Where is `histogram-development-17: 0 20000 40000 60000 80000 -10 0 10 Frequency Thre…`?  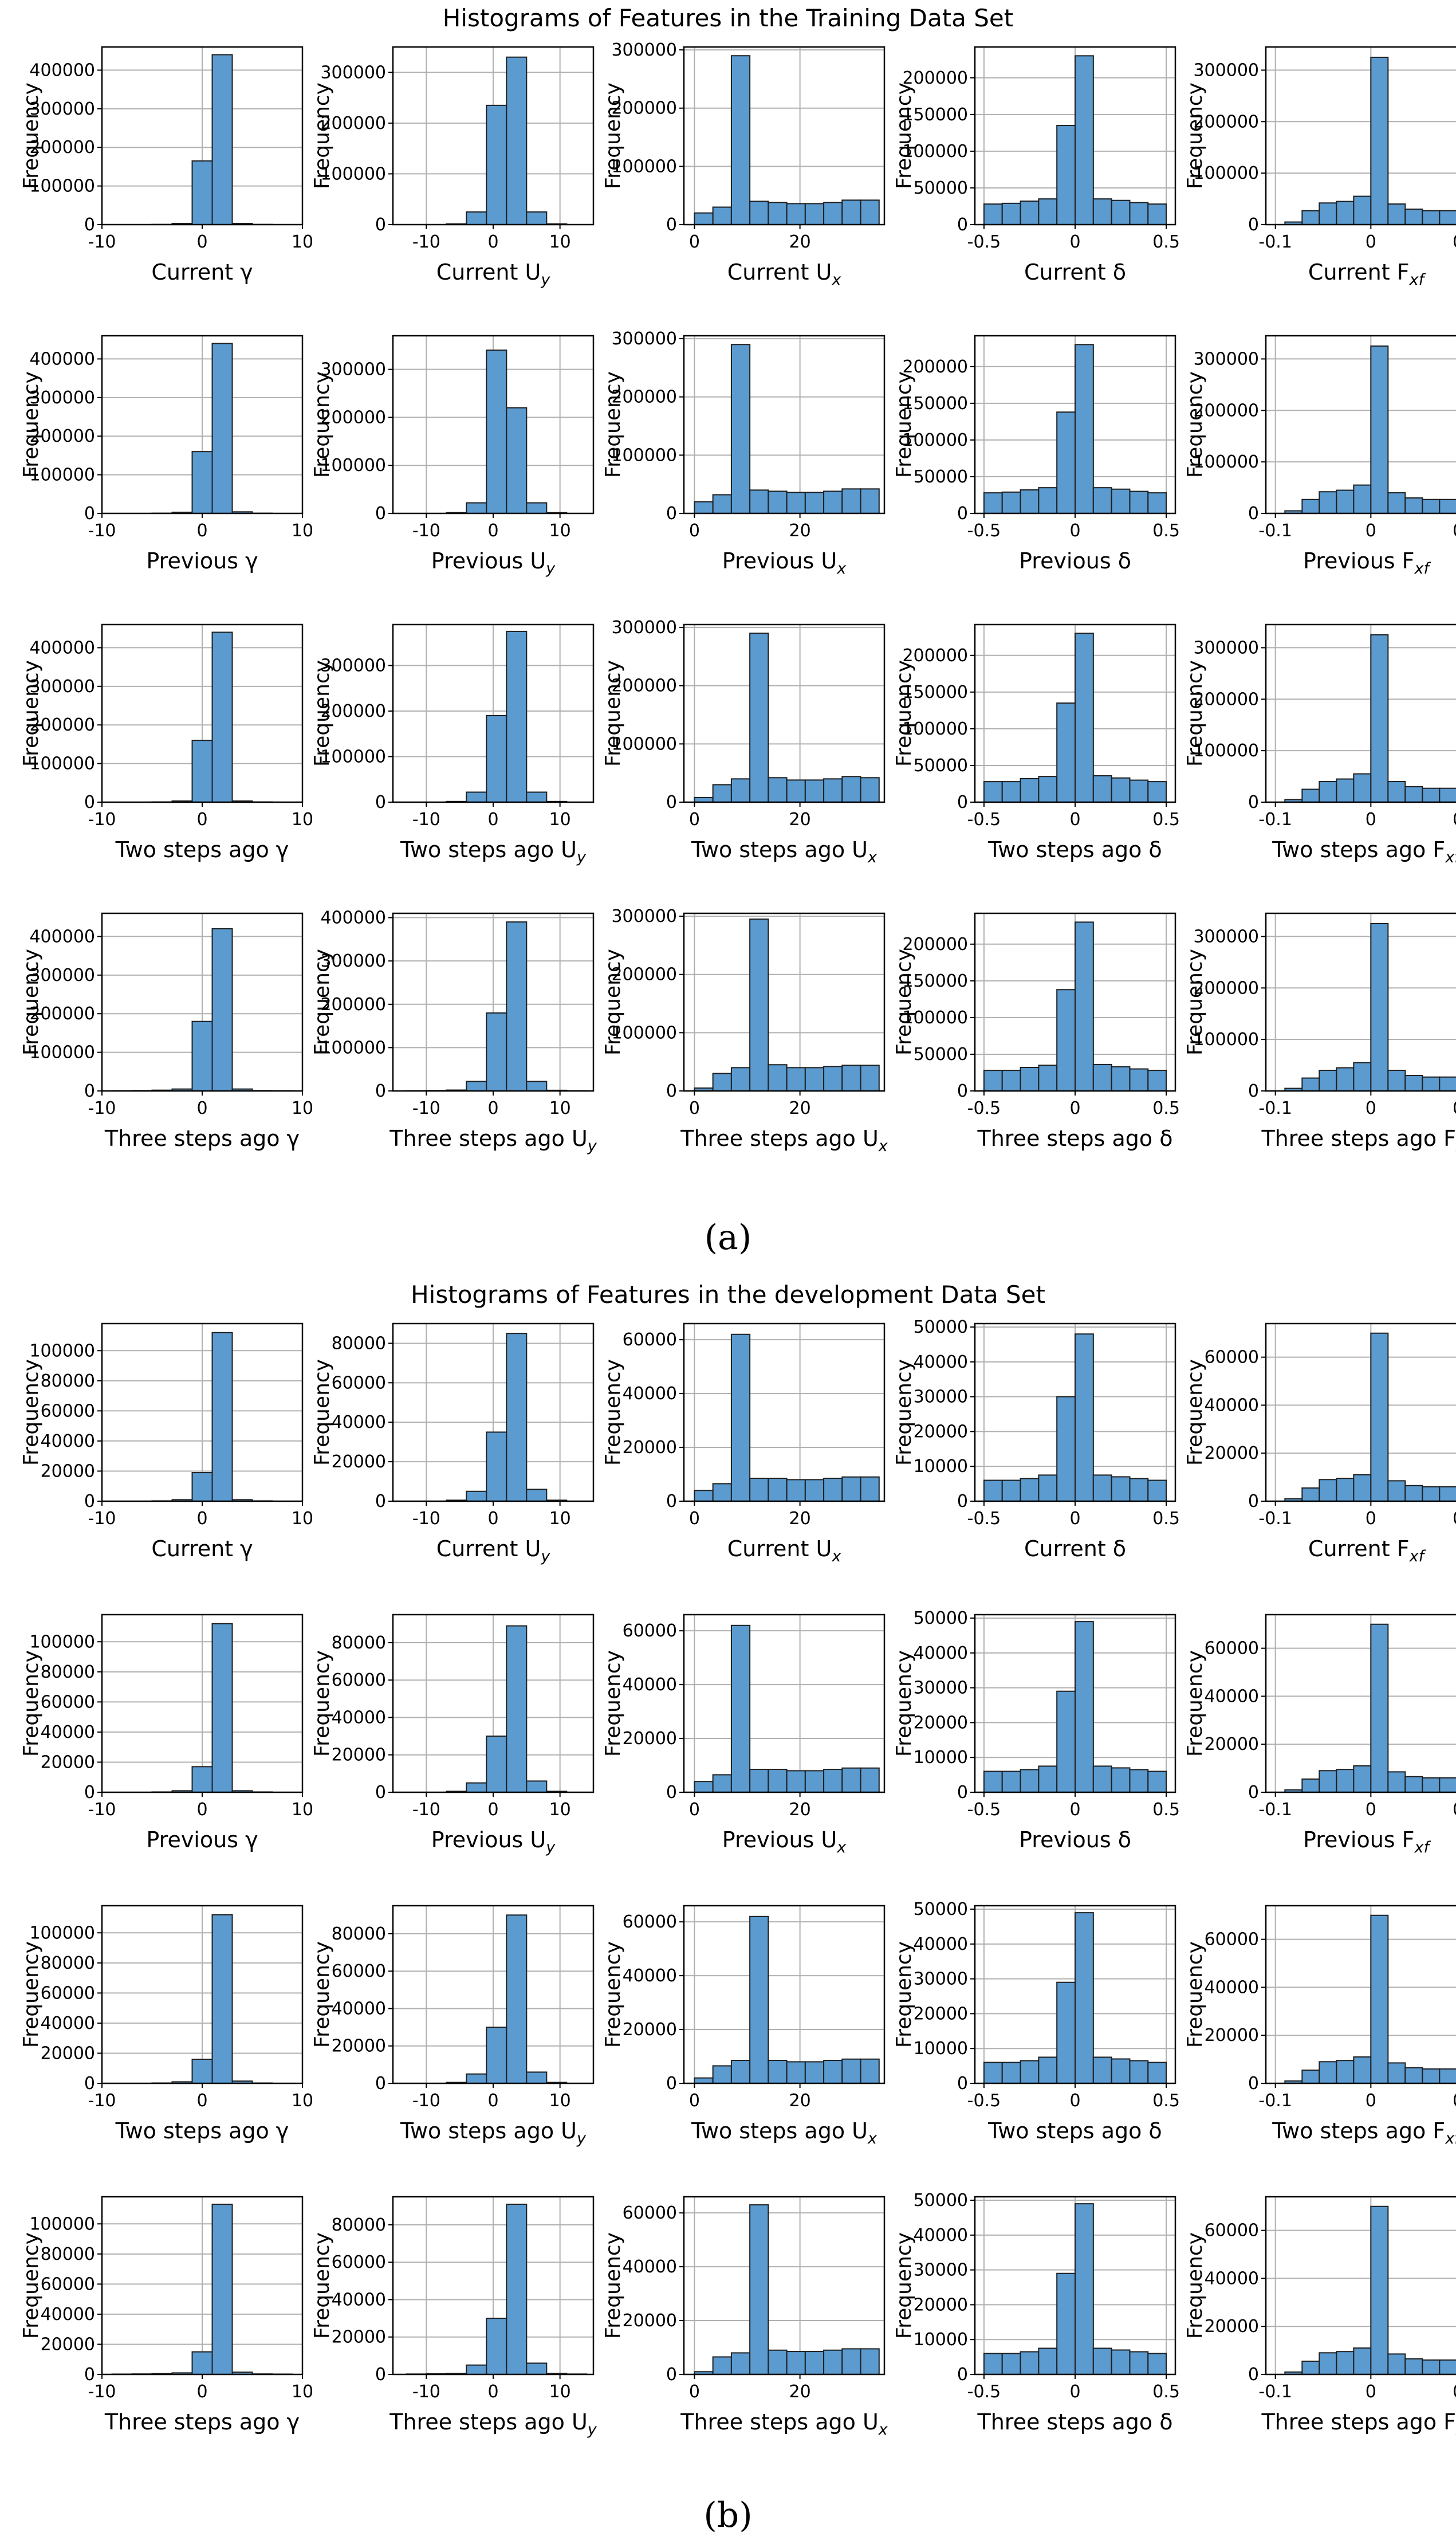 histogram-development-17: 0 20000 40000 60000 80000 -10 0 10 Frequency Thre… is located at coordinates (453, 2317).